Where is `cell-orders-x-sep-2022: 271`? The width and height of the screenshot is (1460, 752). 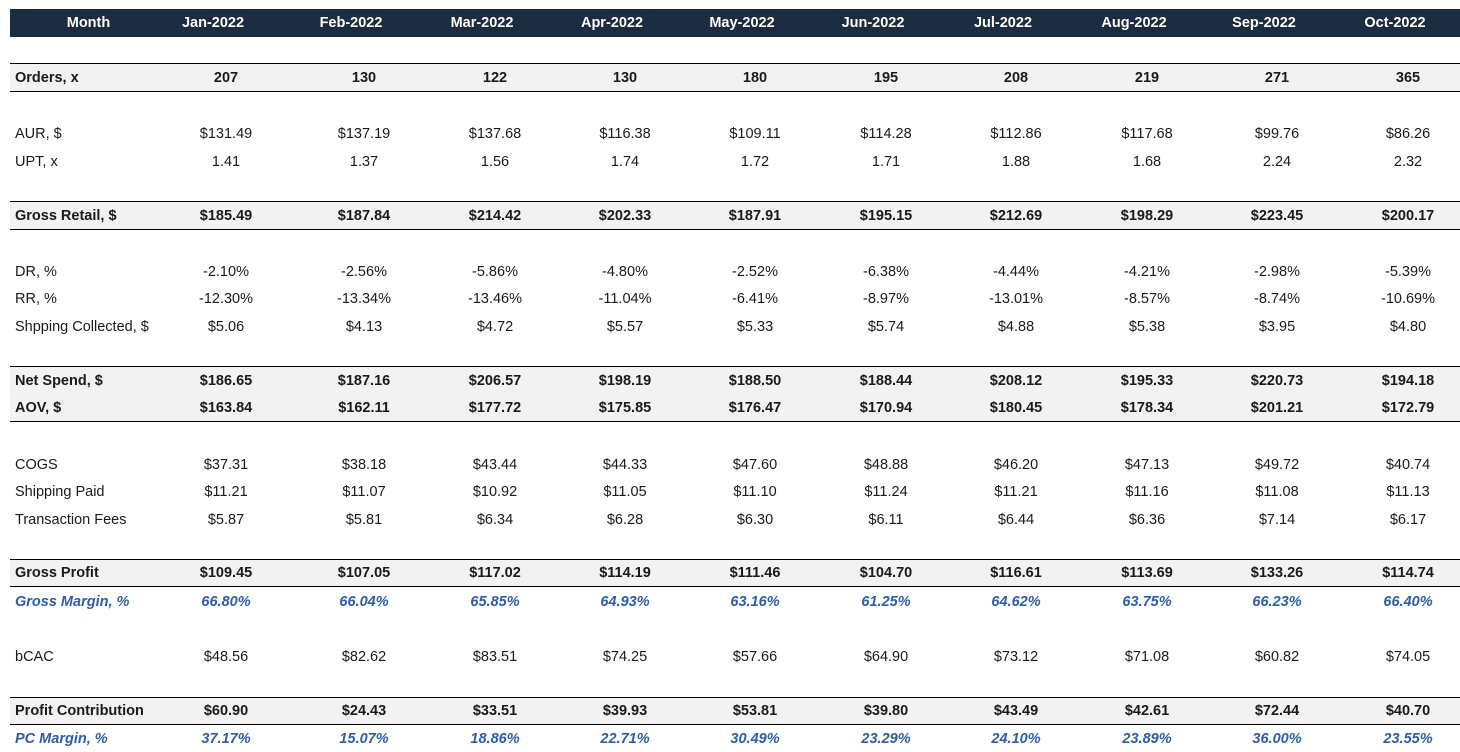 cell-orders-x-sep-2022: 271 is located at coordinates (1277, 77).